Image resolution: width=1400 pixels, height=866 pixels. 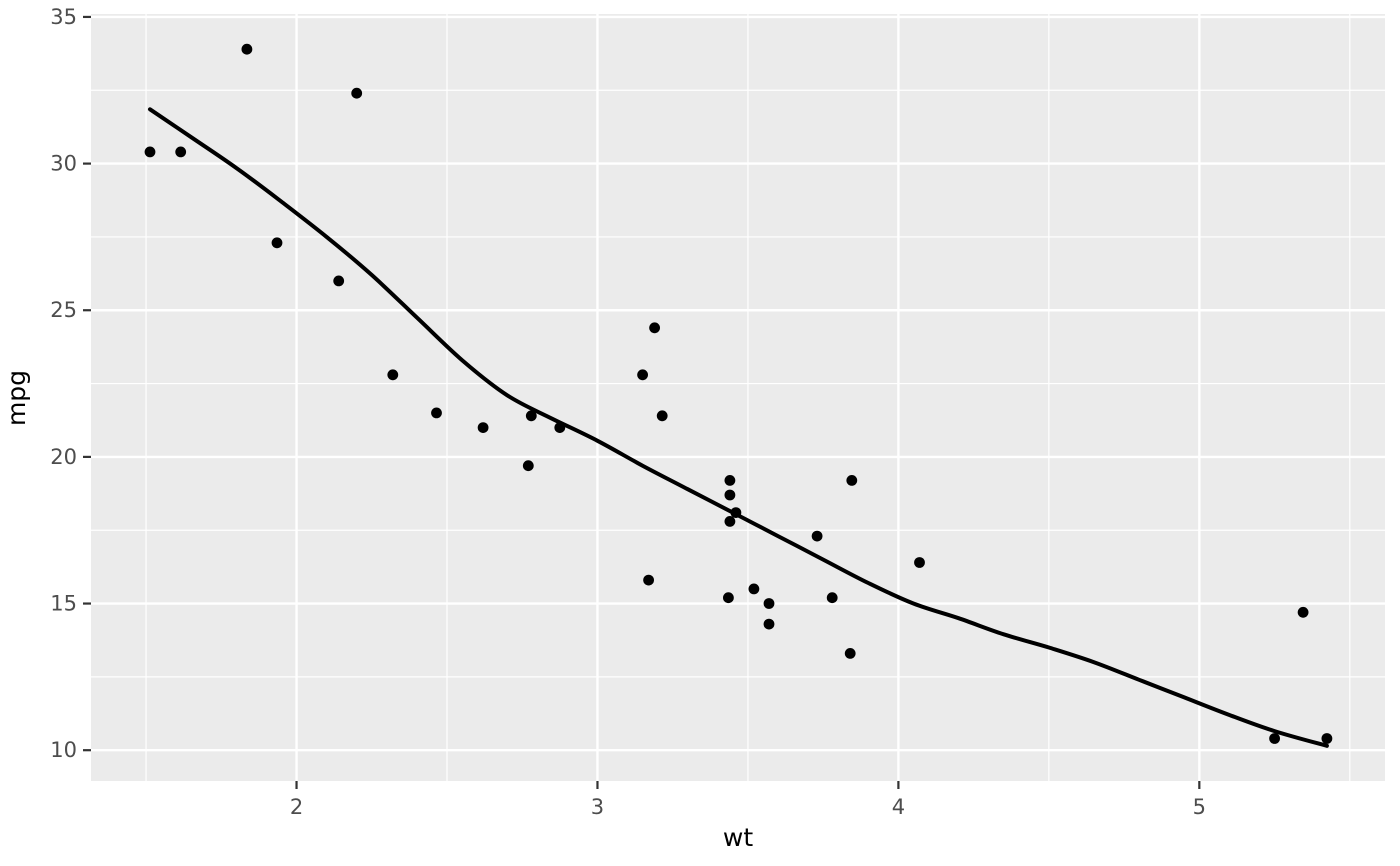 What do you see at coordinates (1199, 807) in the screenshot?
I see `x-tick-label: 5` at bounding box center [1199, 807].